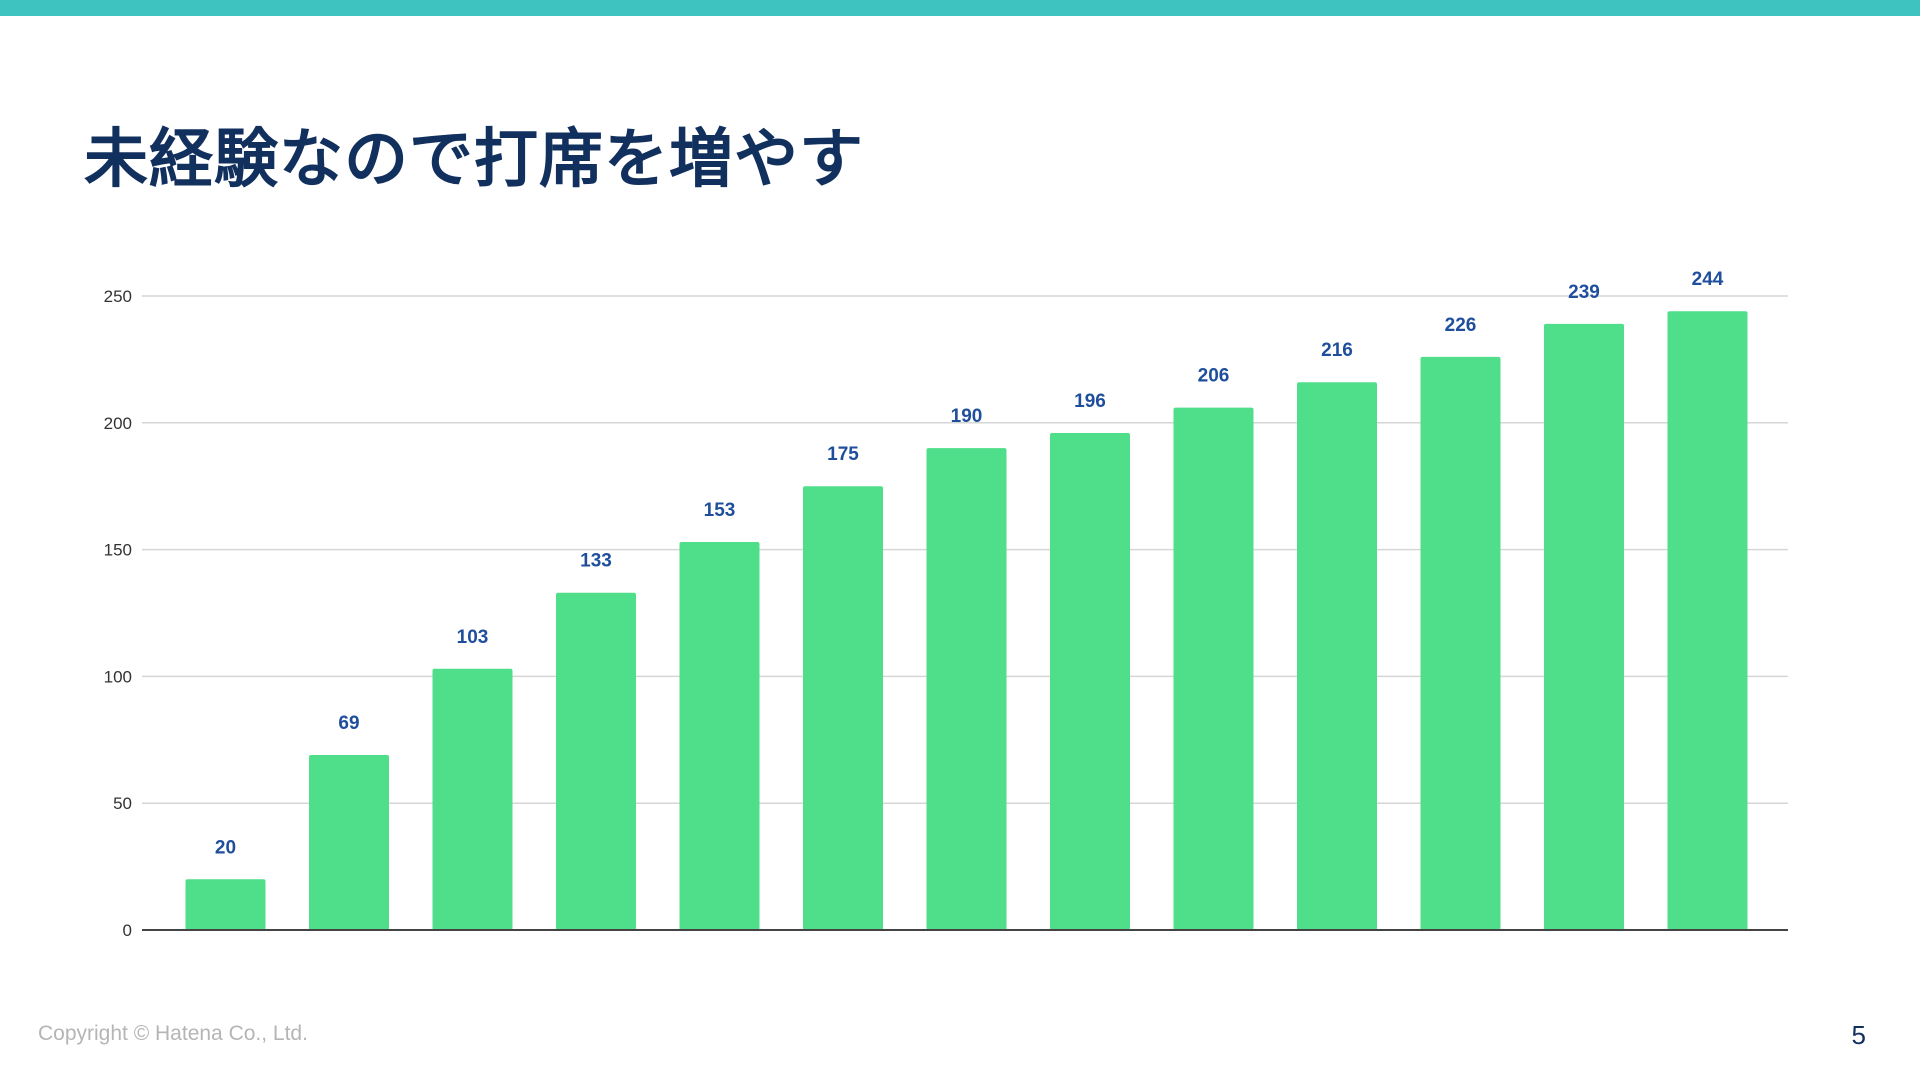 The width and height of the screenshot is (1920, 1080). I want to click on top-accent-bar, so click(960, 8).